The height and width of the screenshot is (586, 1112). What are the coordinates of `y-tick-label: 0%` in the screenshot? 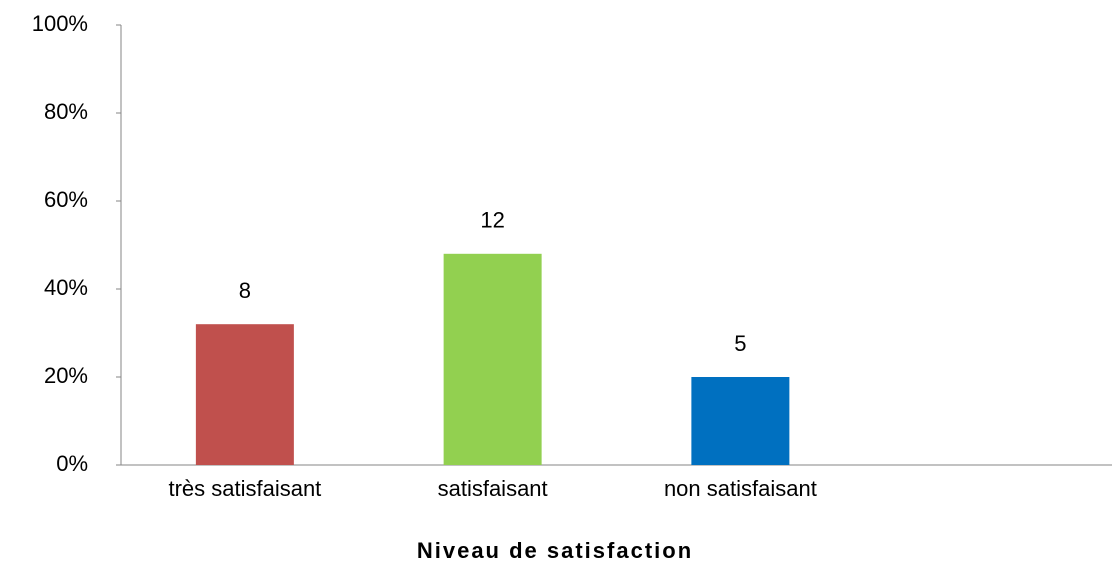 It's located at (72, 463).